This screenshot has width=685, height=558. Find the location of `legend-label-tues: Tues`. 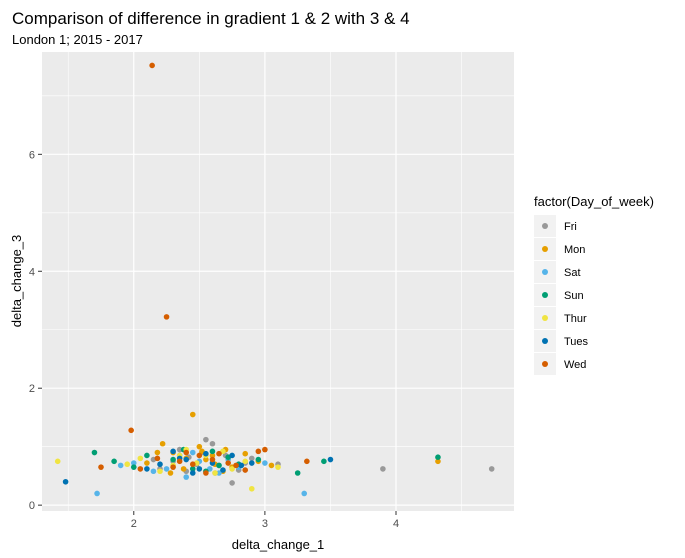

legend-label-tues: Tues is located at coordinates (576, 342).